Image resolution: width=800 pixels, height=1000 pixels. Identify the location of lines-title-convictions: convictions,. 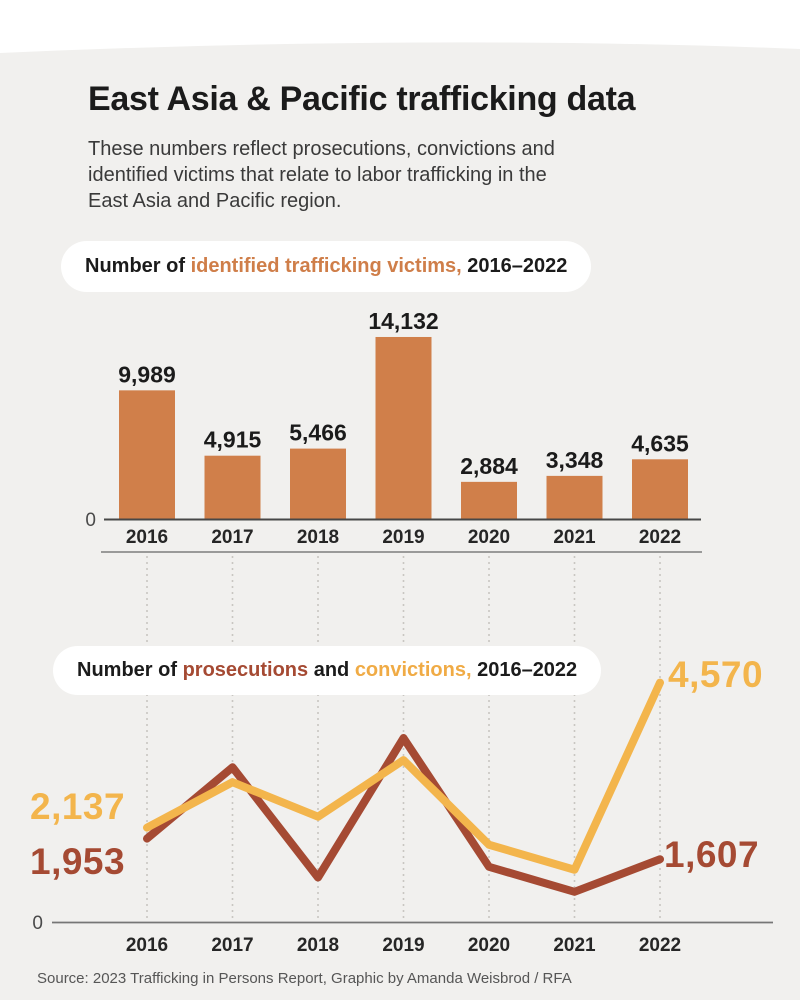
(413, 670).